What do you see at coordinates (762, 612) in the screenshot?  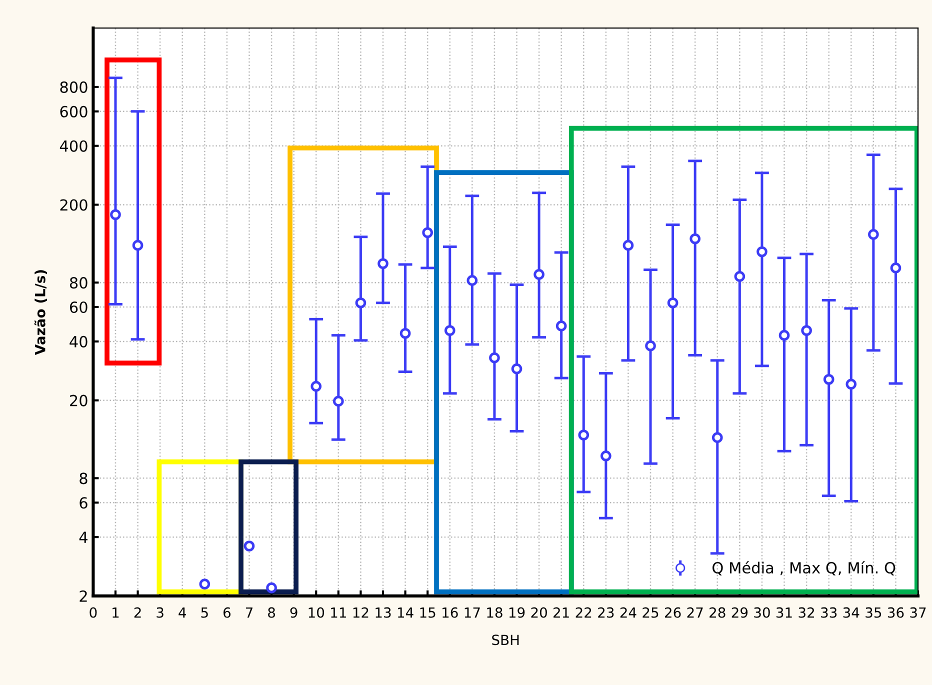 I see `x-tick-label: 30` at bounding box center [762, 612].